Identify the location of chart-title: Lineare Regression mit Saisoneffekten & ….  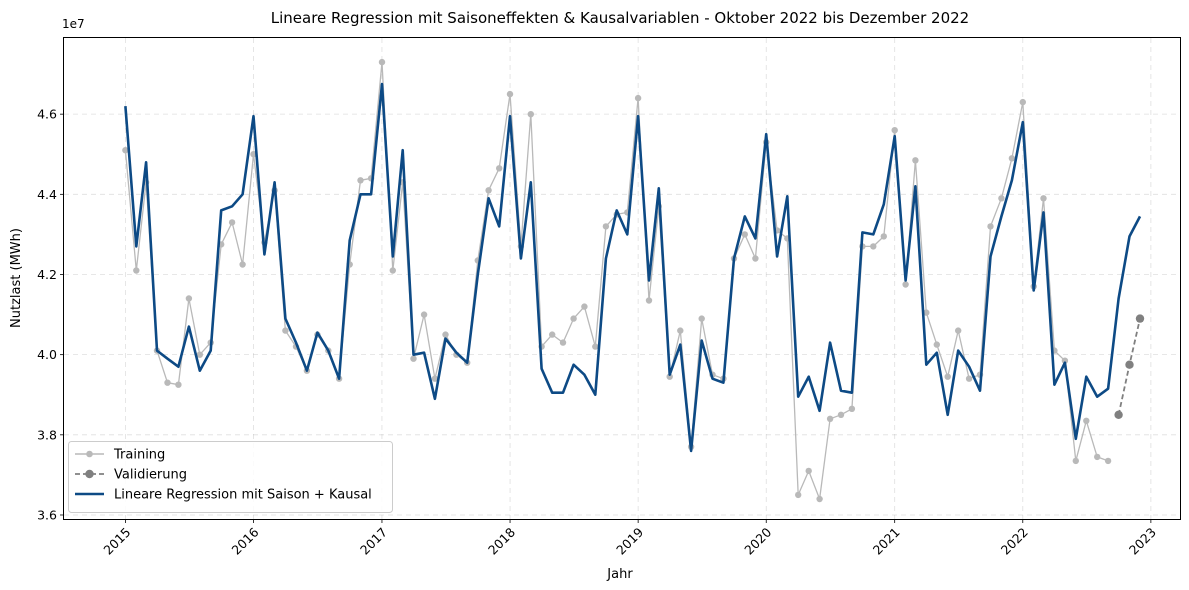
(620, 18).